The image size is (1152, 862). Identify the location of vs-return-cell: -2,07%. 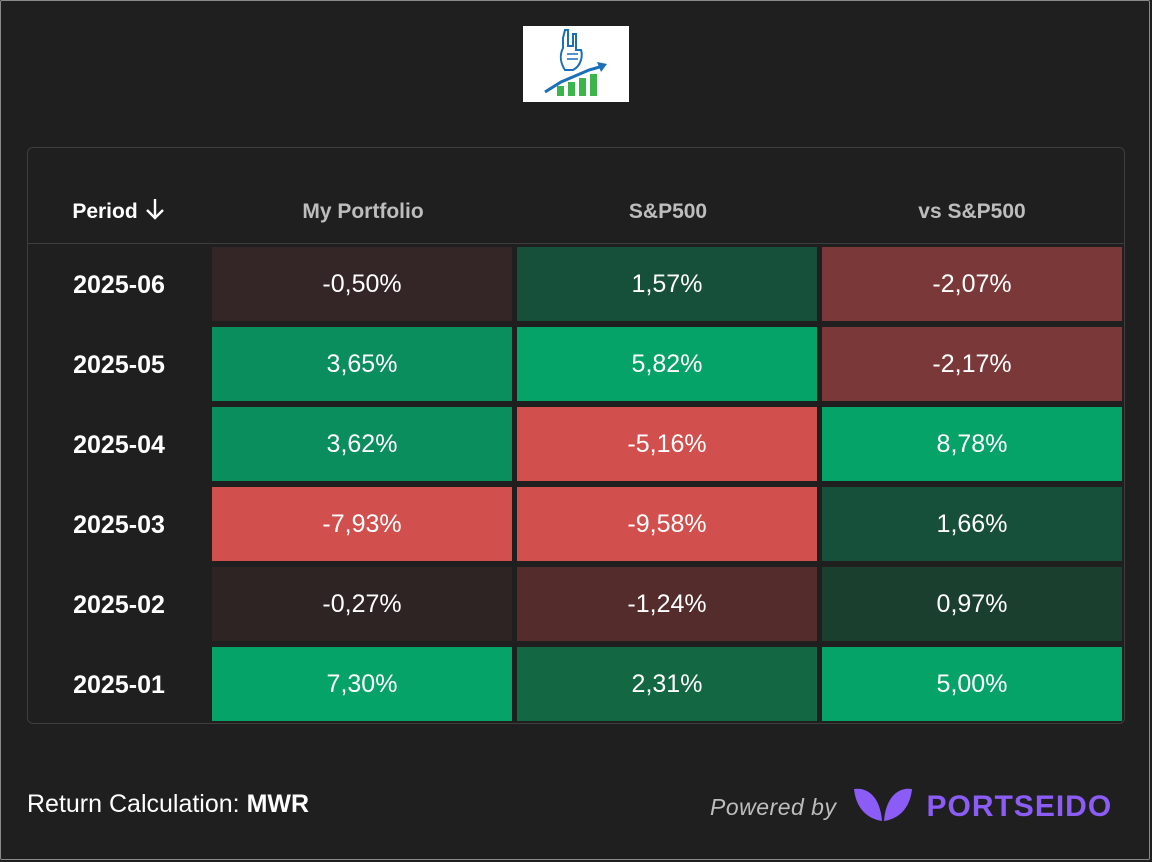
(972, 284).